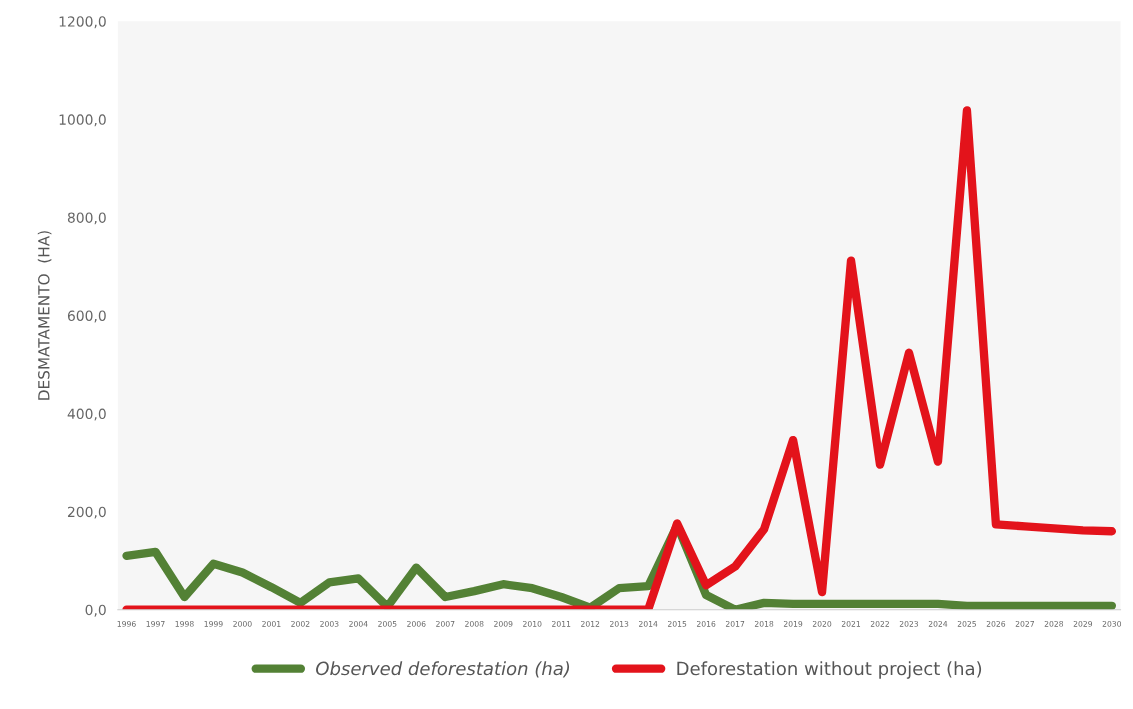  I want to click on y-tick-label: 800,0, so click(86, 218).